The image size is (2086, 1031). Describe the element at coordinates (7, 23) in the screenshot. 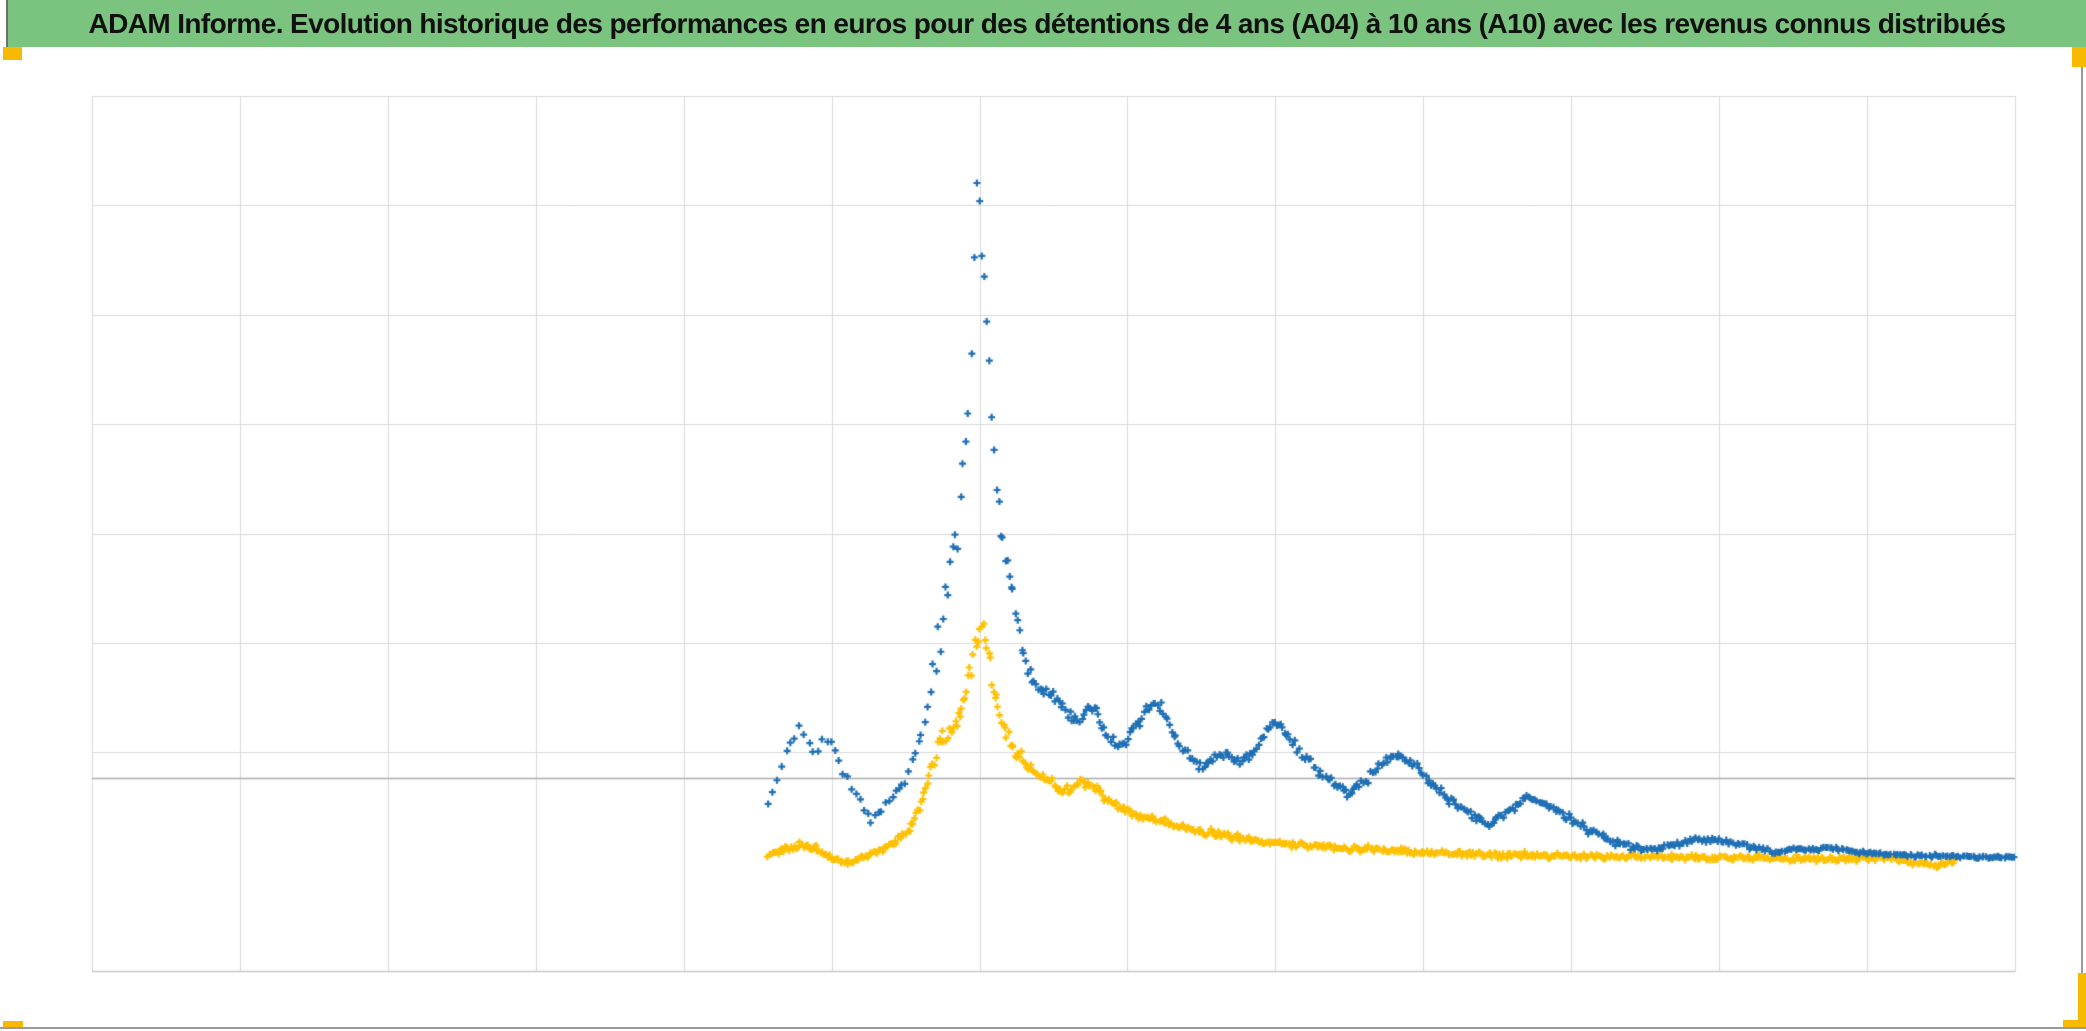

I see `title-bar-left-edge` at that location.